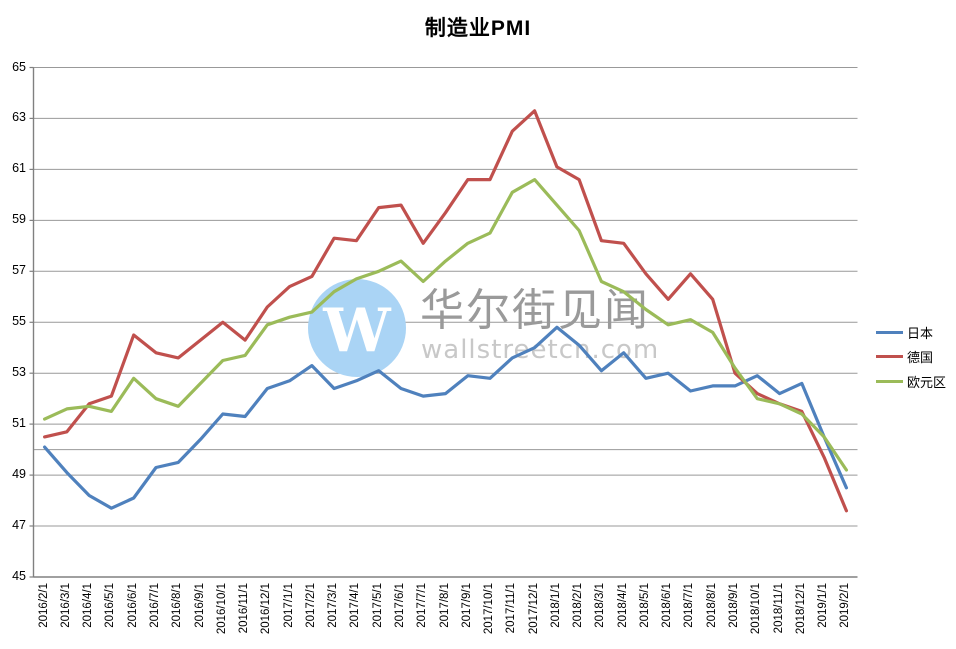 The height and width of the screenshot is (649, 956). What do you see at coordinates (466, 605) in the screenshot?
I see `x-axis-label-2017-9-1: 2017/9/1` at bounding box center [466, 605].